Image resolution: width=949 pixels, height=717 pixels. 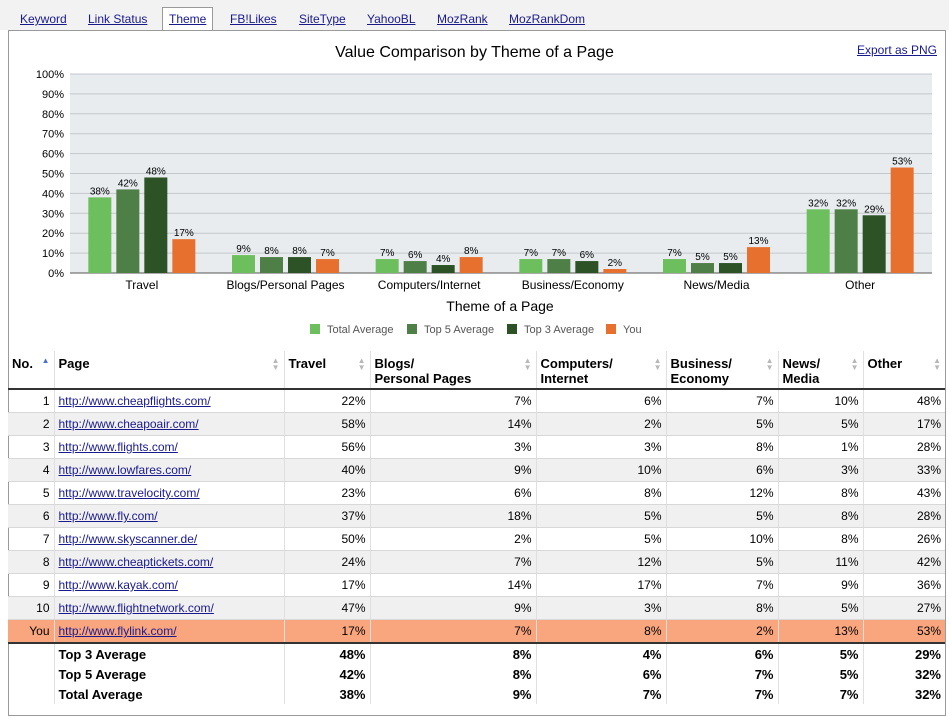 What do you see at coordinates (820, 370) in the screenshot?
I see `column-header: News/ Media ▲ ▼` at bounding box center [820, 370].